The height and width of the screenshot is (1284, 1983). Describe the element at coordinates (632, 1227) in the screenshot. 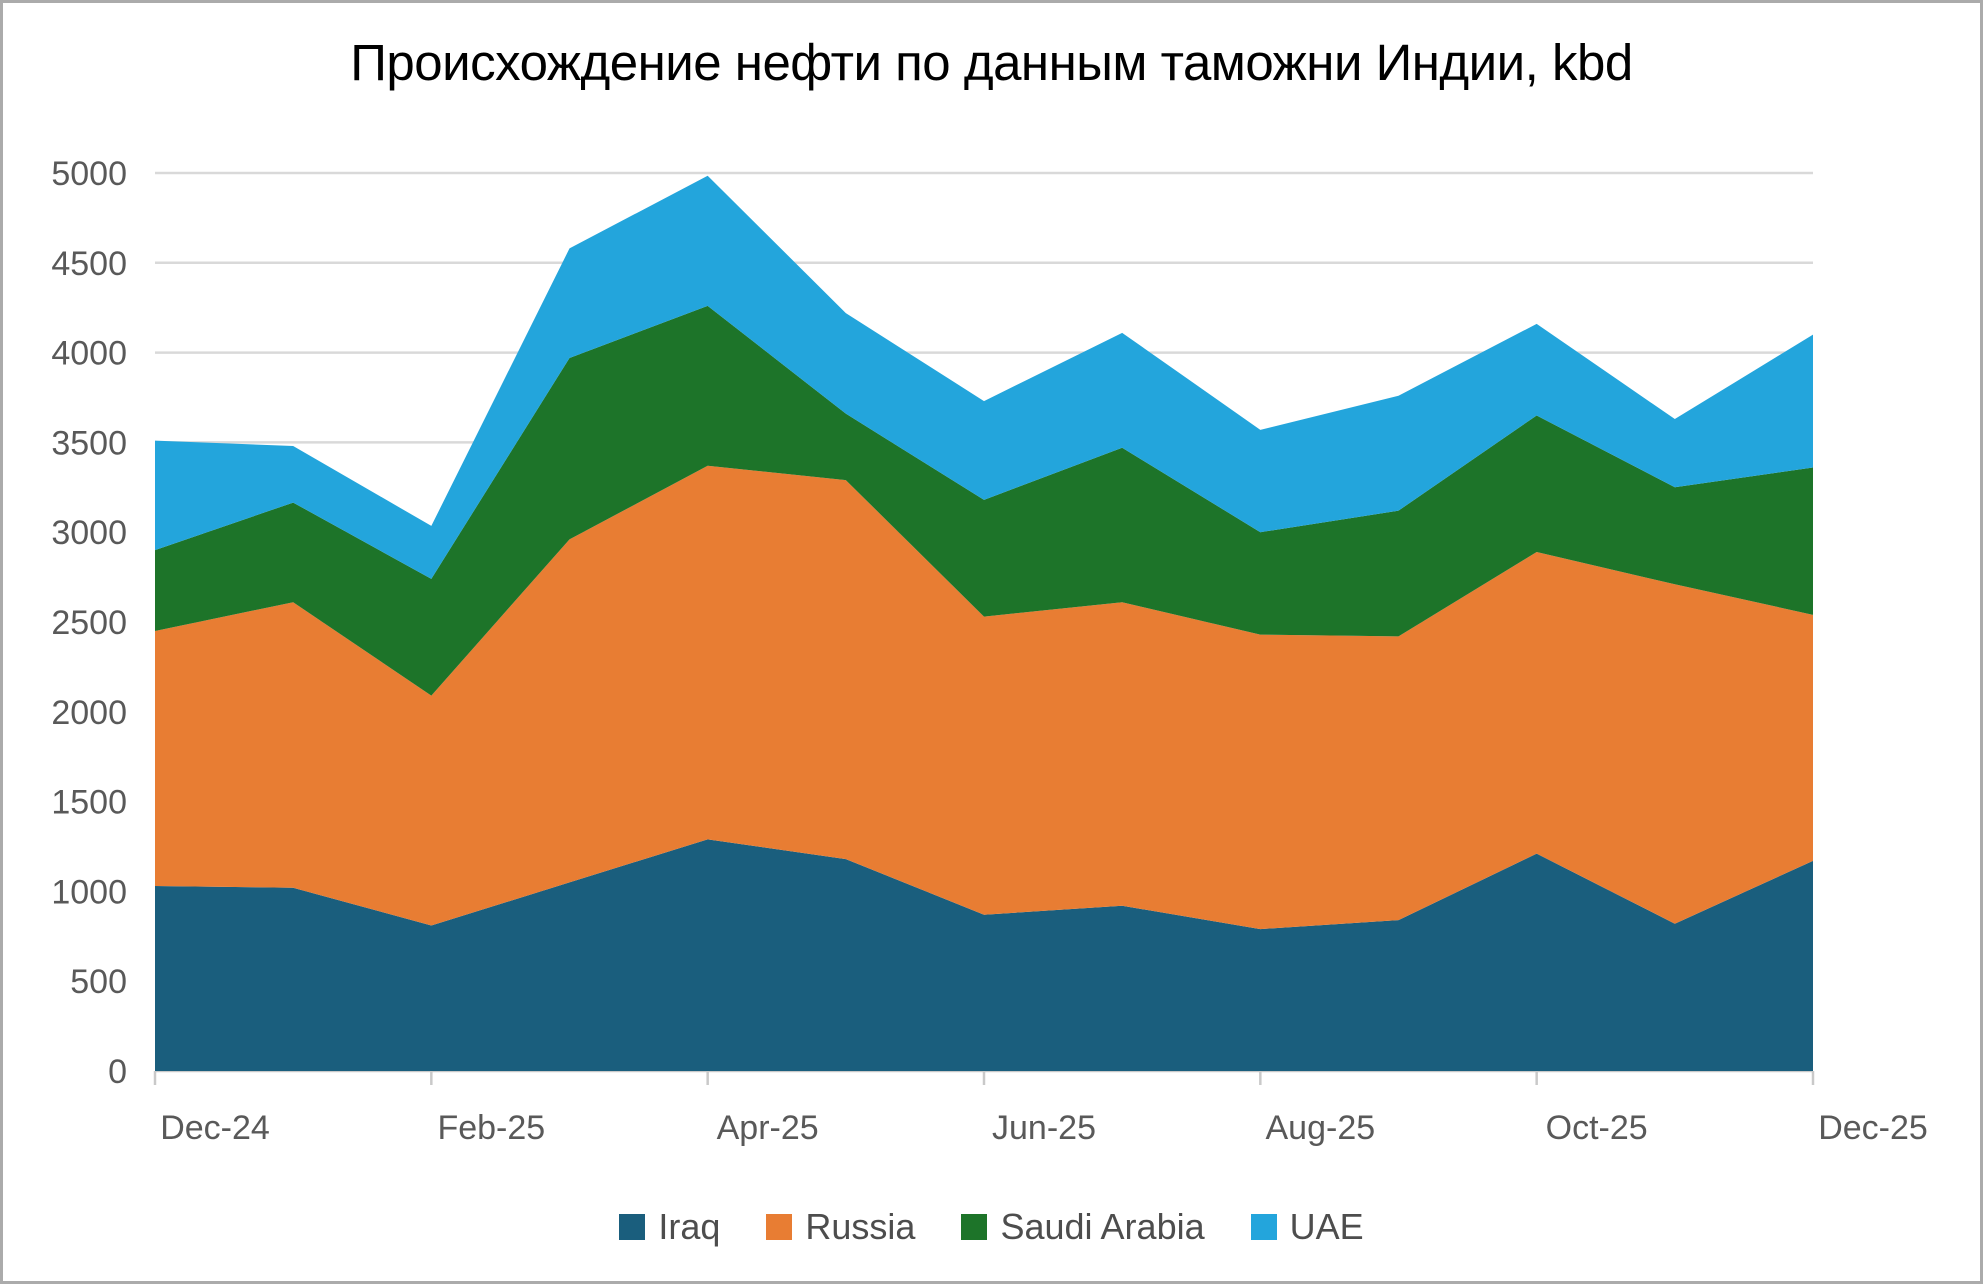

I see `legend-swatch-iraq` at that location.